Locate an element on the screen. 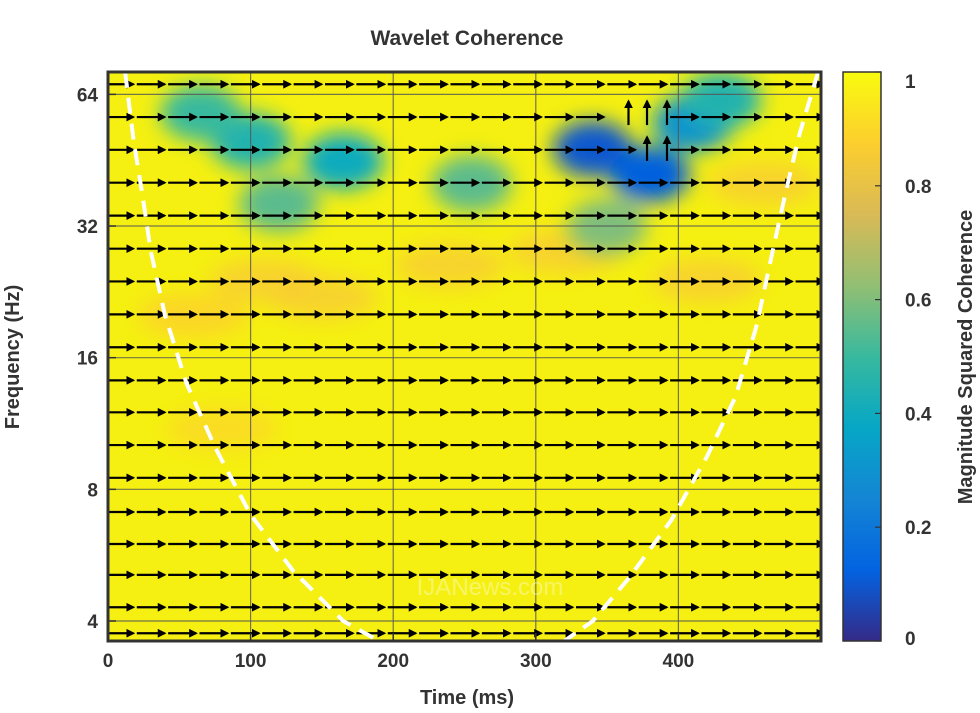 This screenshot has width=980, height=713. y-tick-label-0: 4 is located at coordinates (92, 622).